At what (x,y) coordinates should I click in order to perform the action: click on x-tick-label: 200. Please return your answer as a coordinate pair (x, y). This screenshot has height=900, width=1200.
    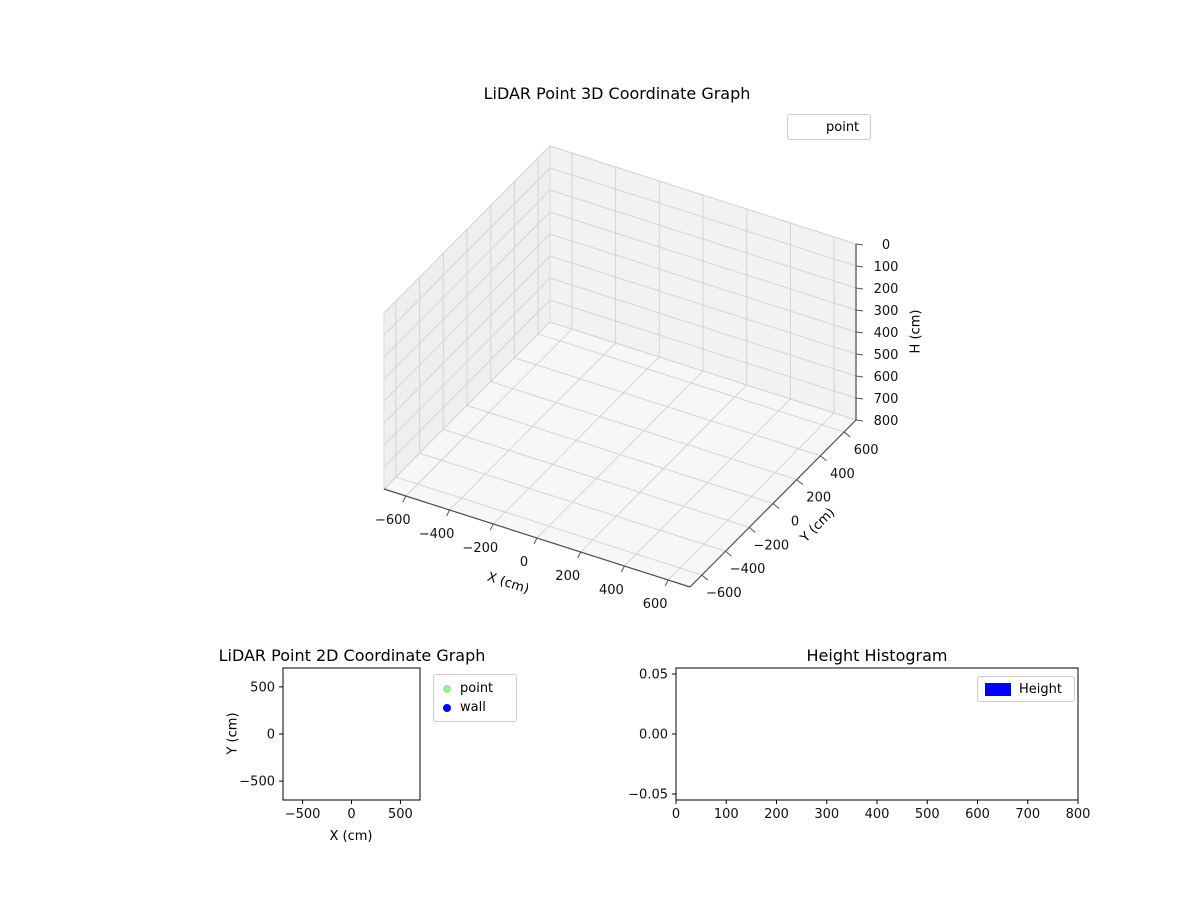
    Looking at the image, I should click on (567, 576).